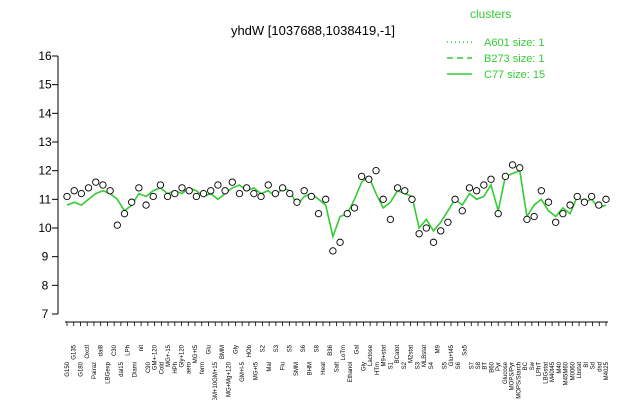  I want to click on y-tick-label: 11, so click(45, 199).